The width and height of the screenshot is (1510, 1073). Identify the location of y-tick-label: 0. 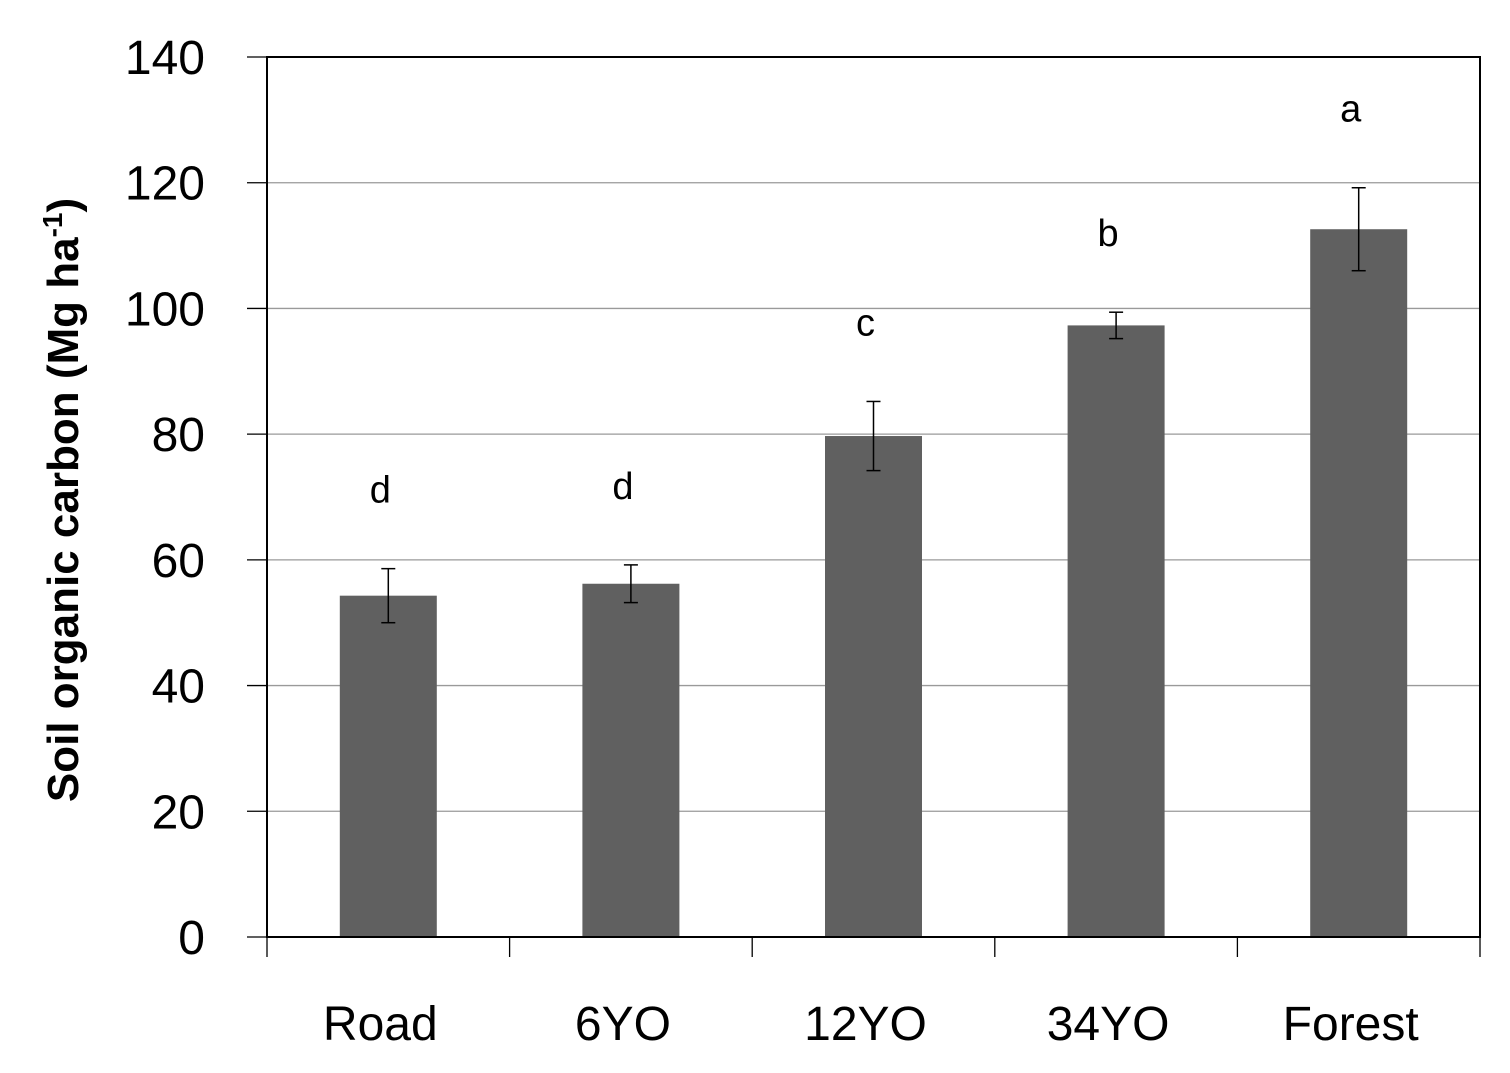
(191, 938).